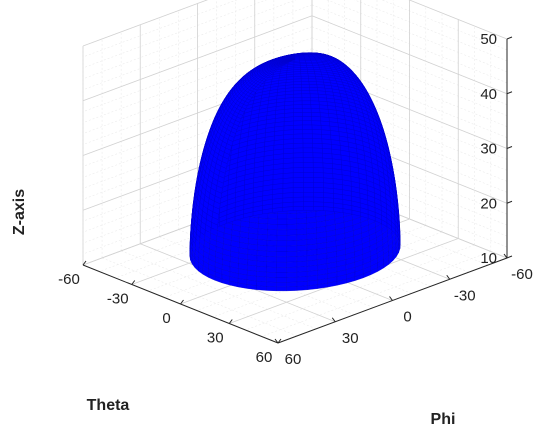 The height and width of the screenshot is (444, 550). Describe the element at coordinates (19, 212) in the screenshot. I see `z-axis-label: Z-axis` at that location.